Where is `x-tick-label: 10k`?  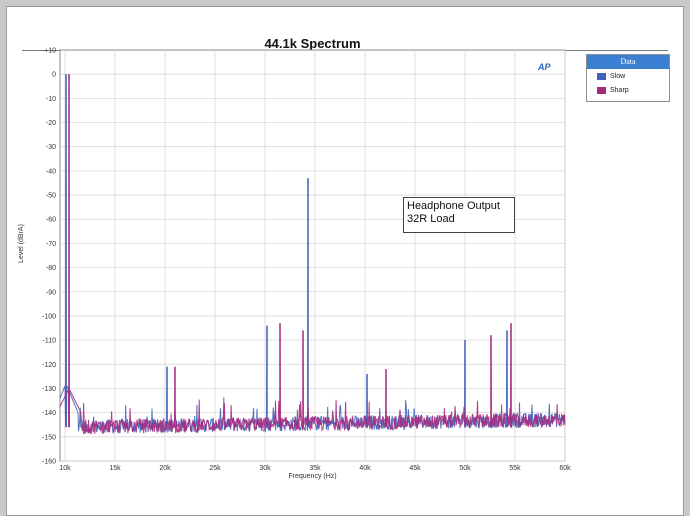 x-tick-label: 10k is located at coordinates (65, 468).